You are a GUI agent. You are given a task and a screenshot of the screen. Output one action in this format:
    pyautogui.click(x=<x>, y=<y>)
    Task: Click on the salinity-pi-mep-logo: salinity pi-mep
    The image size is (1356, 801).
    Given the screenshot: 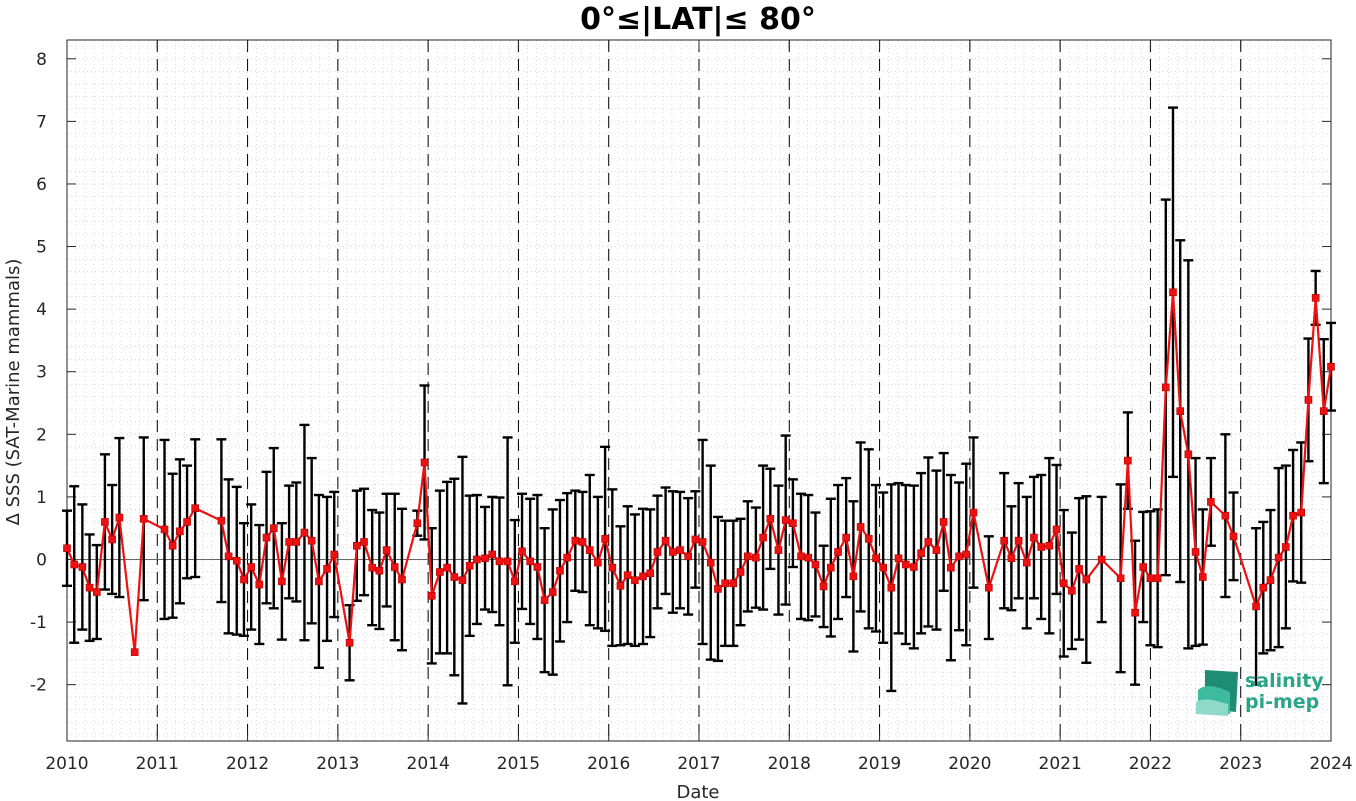 What is the action you would take?
    pyautogui.click(x=1260, y=693)
    